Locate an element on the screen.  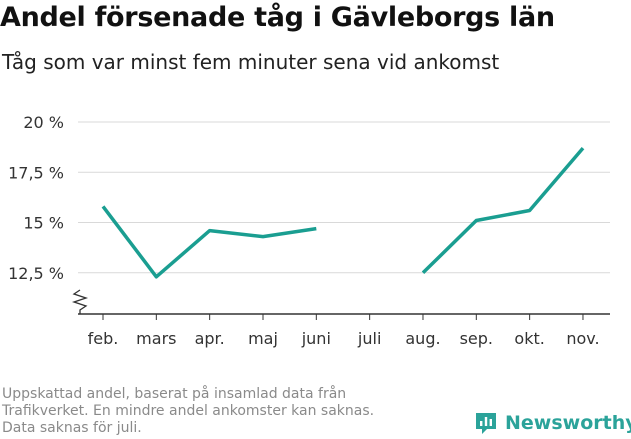
x-tick-label: mars is located at coordinates (156, 338).